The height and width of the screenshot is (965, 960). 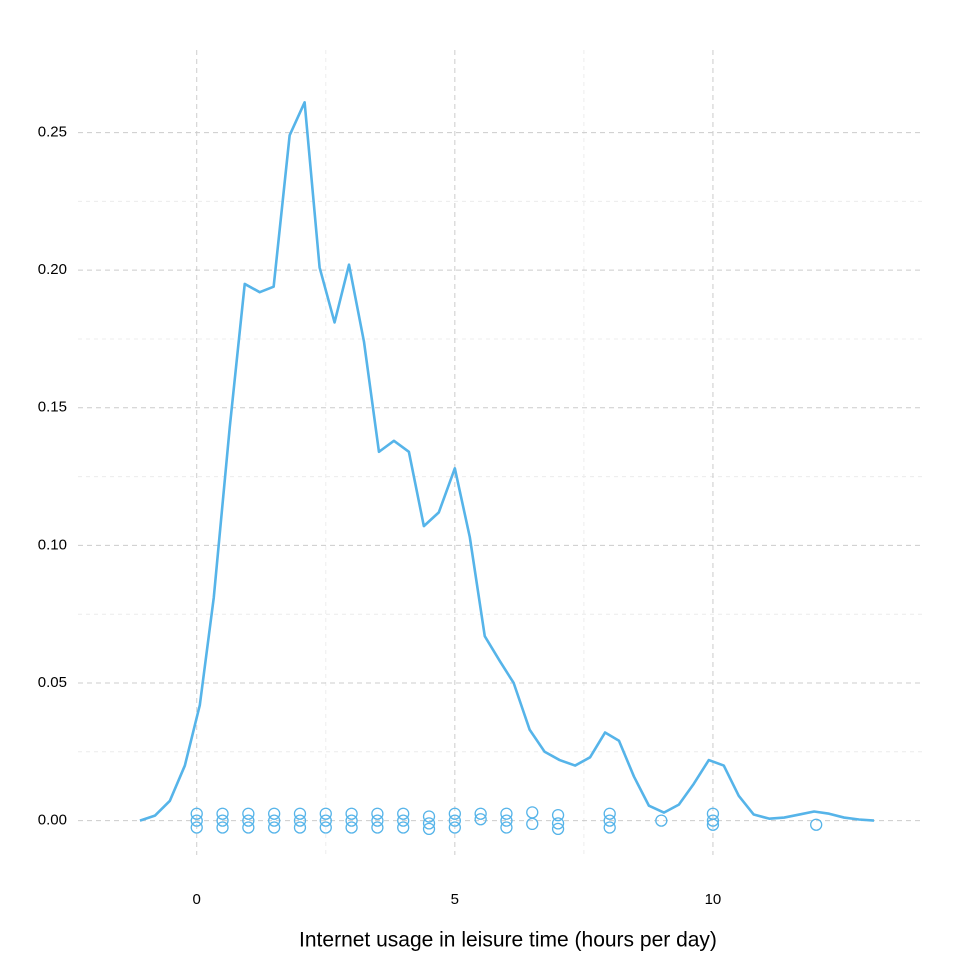 What do you see at coordinates (52, 820) in the screenshot?
I see `y-tick-label: 0.00` at bounding box center [52, 820].